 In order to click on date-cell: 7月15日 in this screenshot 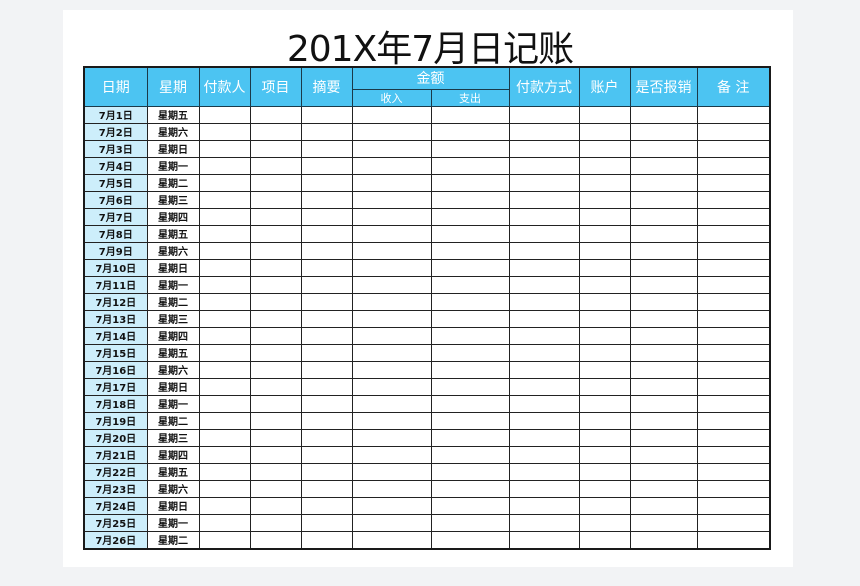, I will do `click(115, 352)`.